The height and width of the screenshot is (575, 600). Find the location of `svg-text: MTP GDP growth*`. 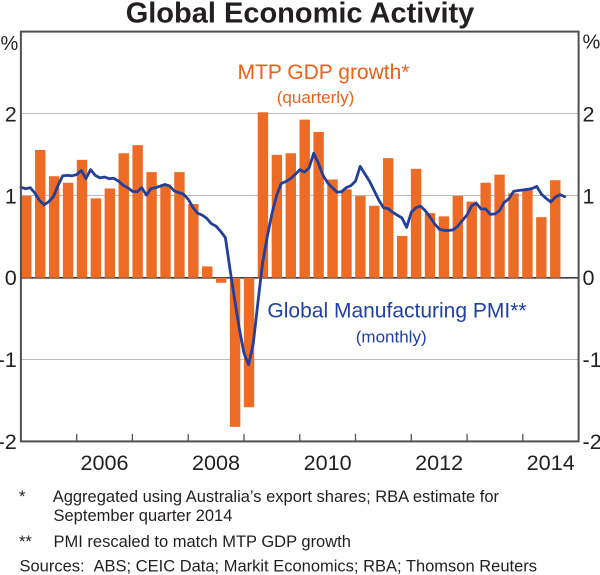

svg-text: MTP GDP growth* is located at coordinates (324, 72).